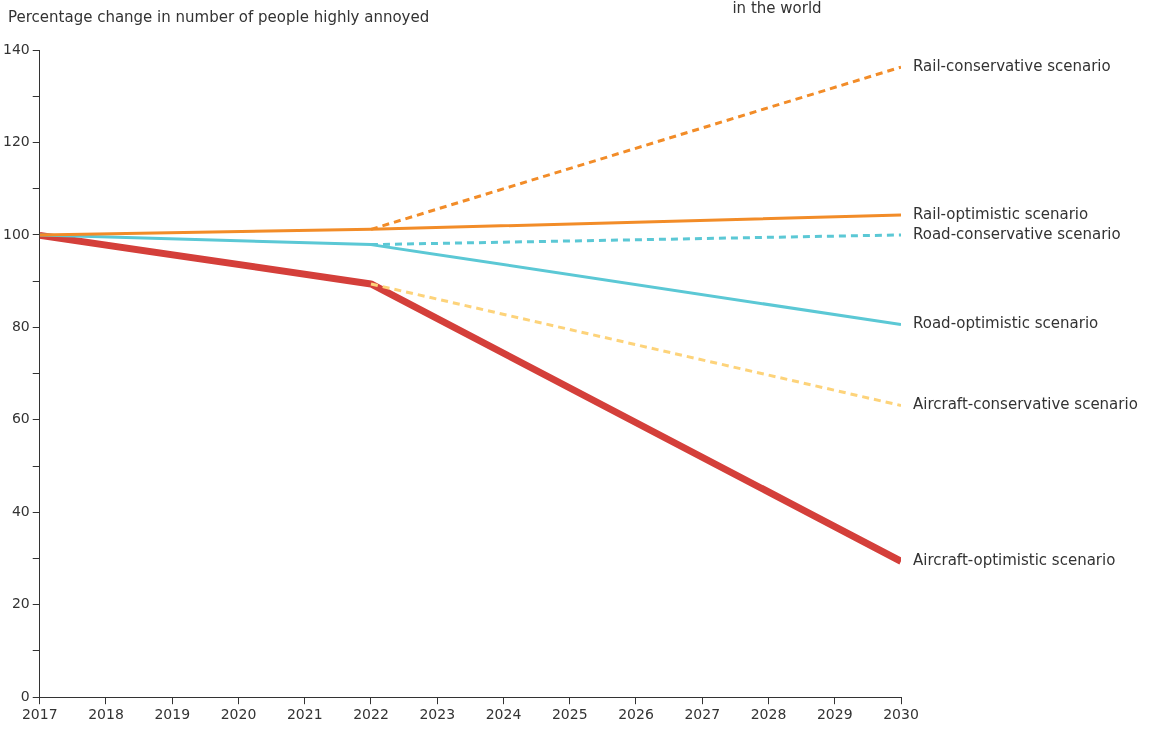 The height and width of the screenshot is (733, 1159). Describe the element at coordinates (39, 714) in the screenshot. I see `x-tick-label: 2017` at that location.